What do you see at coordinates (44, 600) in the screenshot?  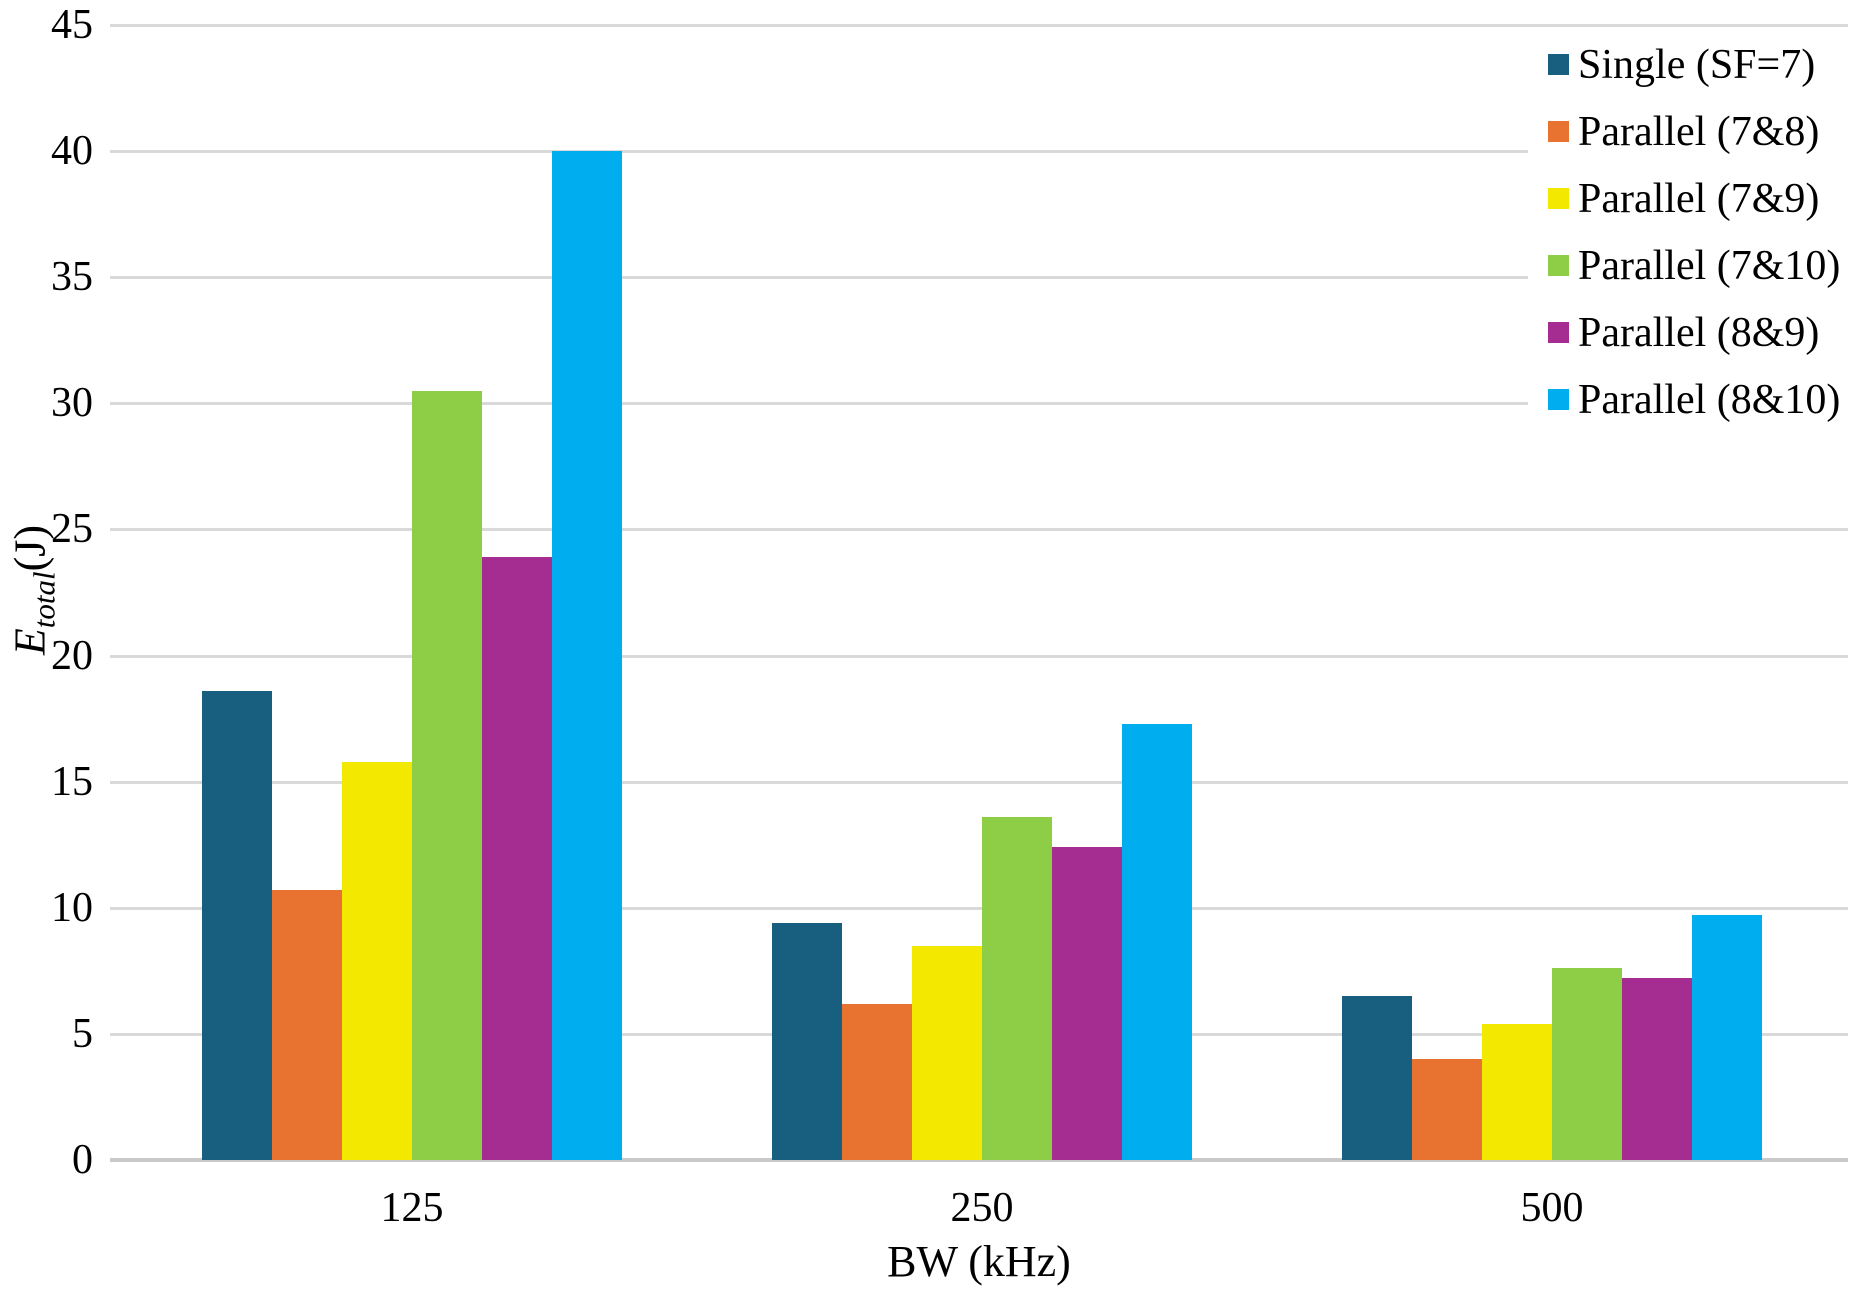 I see `y-axis-subscript: total` at bounding box center [44, 600].